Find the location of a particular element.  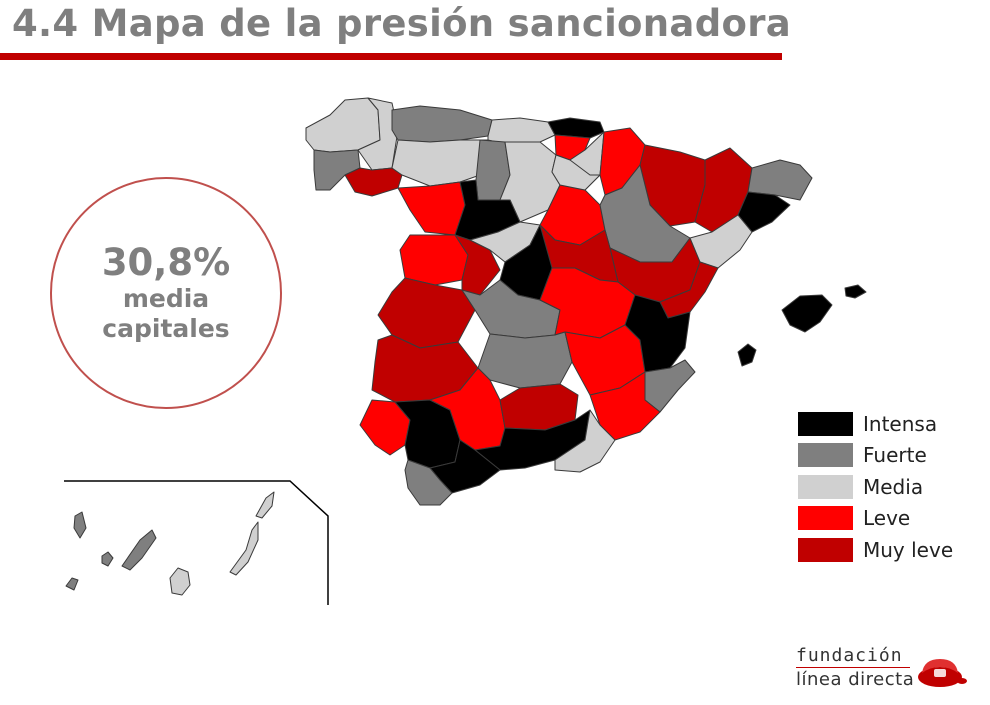

legend-swatch-muy-leve is located at coordinates (825, 549).